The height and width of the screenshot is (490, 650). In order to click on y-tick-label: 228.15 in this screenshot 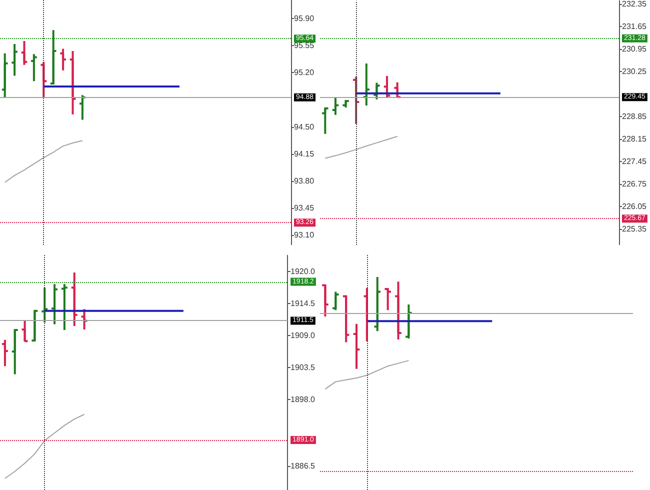, I will do `click(635, 139)`.